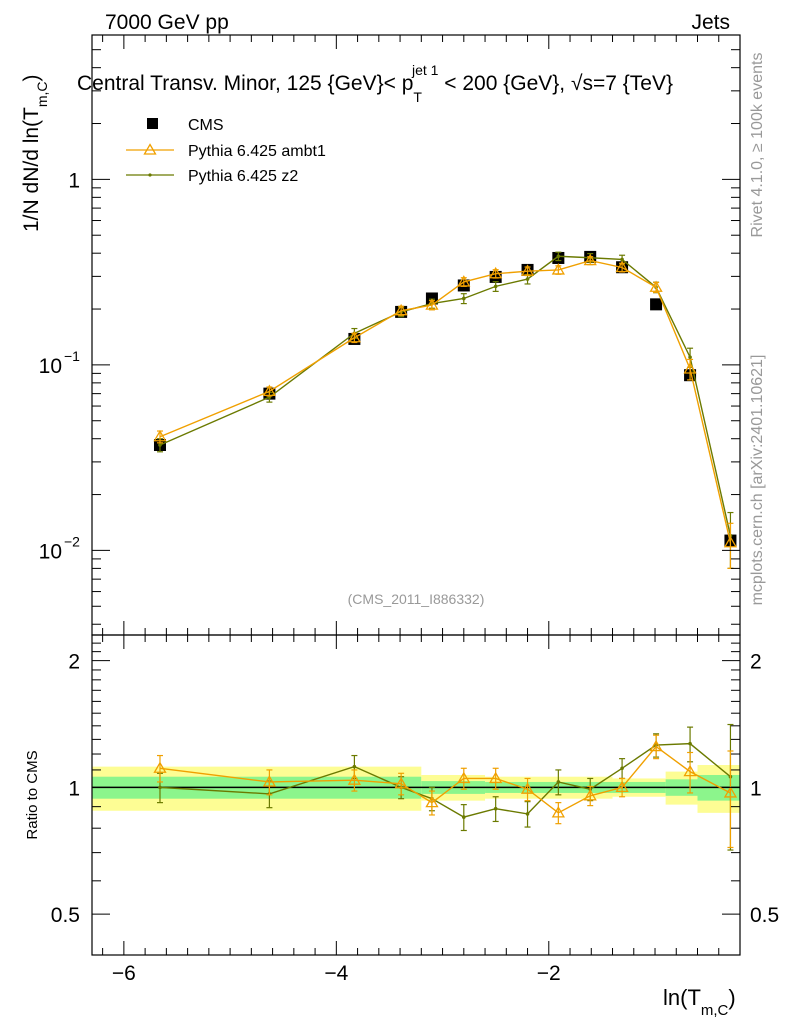 This screenshot has width=786, height=1024. Describe the element at coordinates (549, 973) in the screenshot. I see `x-tick-label: −2` at that location.